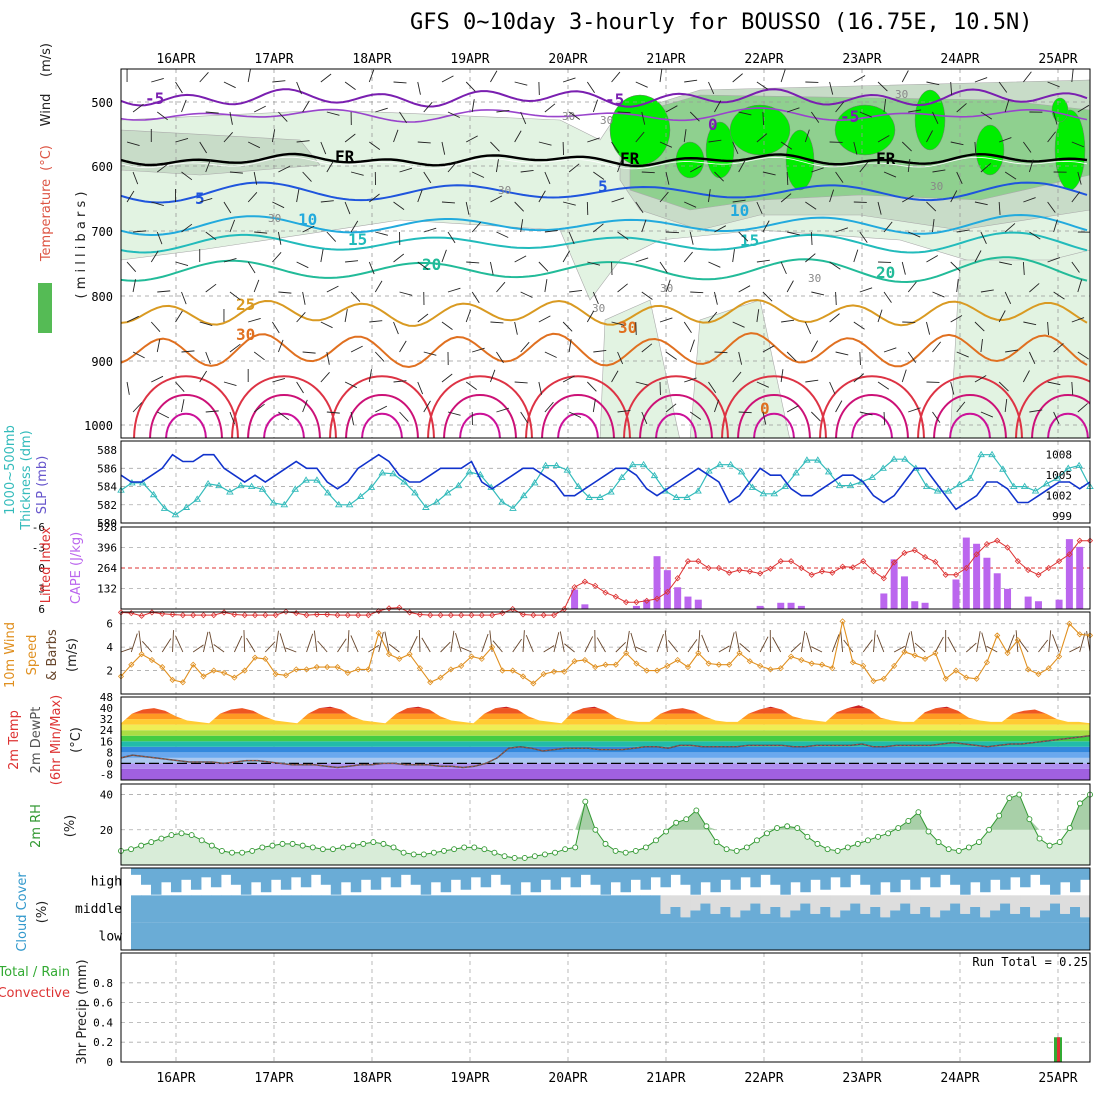  What do you see at coordinates (774, 416) in the screenshot?
I see `isotherm-40-arch` at bounding box center [774, 416].